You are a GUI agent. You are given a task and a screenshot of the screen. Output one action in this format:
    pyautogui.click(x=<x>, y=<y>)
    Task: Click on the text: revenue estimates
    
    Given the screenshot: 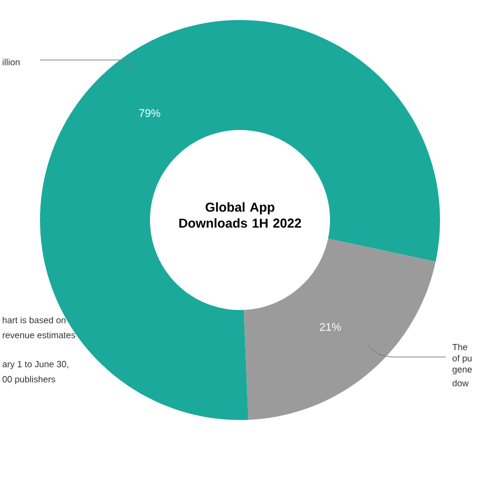 What is the action you would take?
    pyautogui.click(x=39, y=335)
    